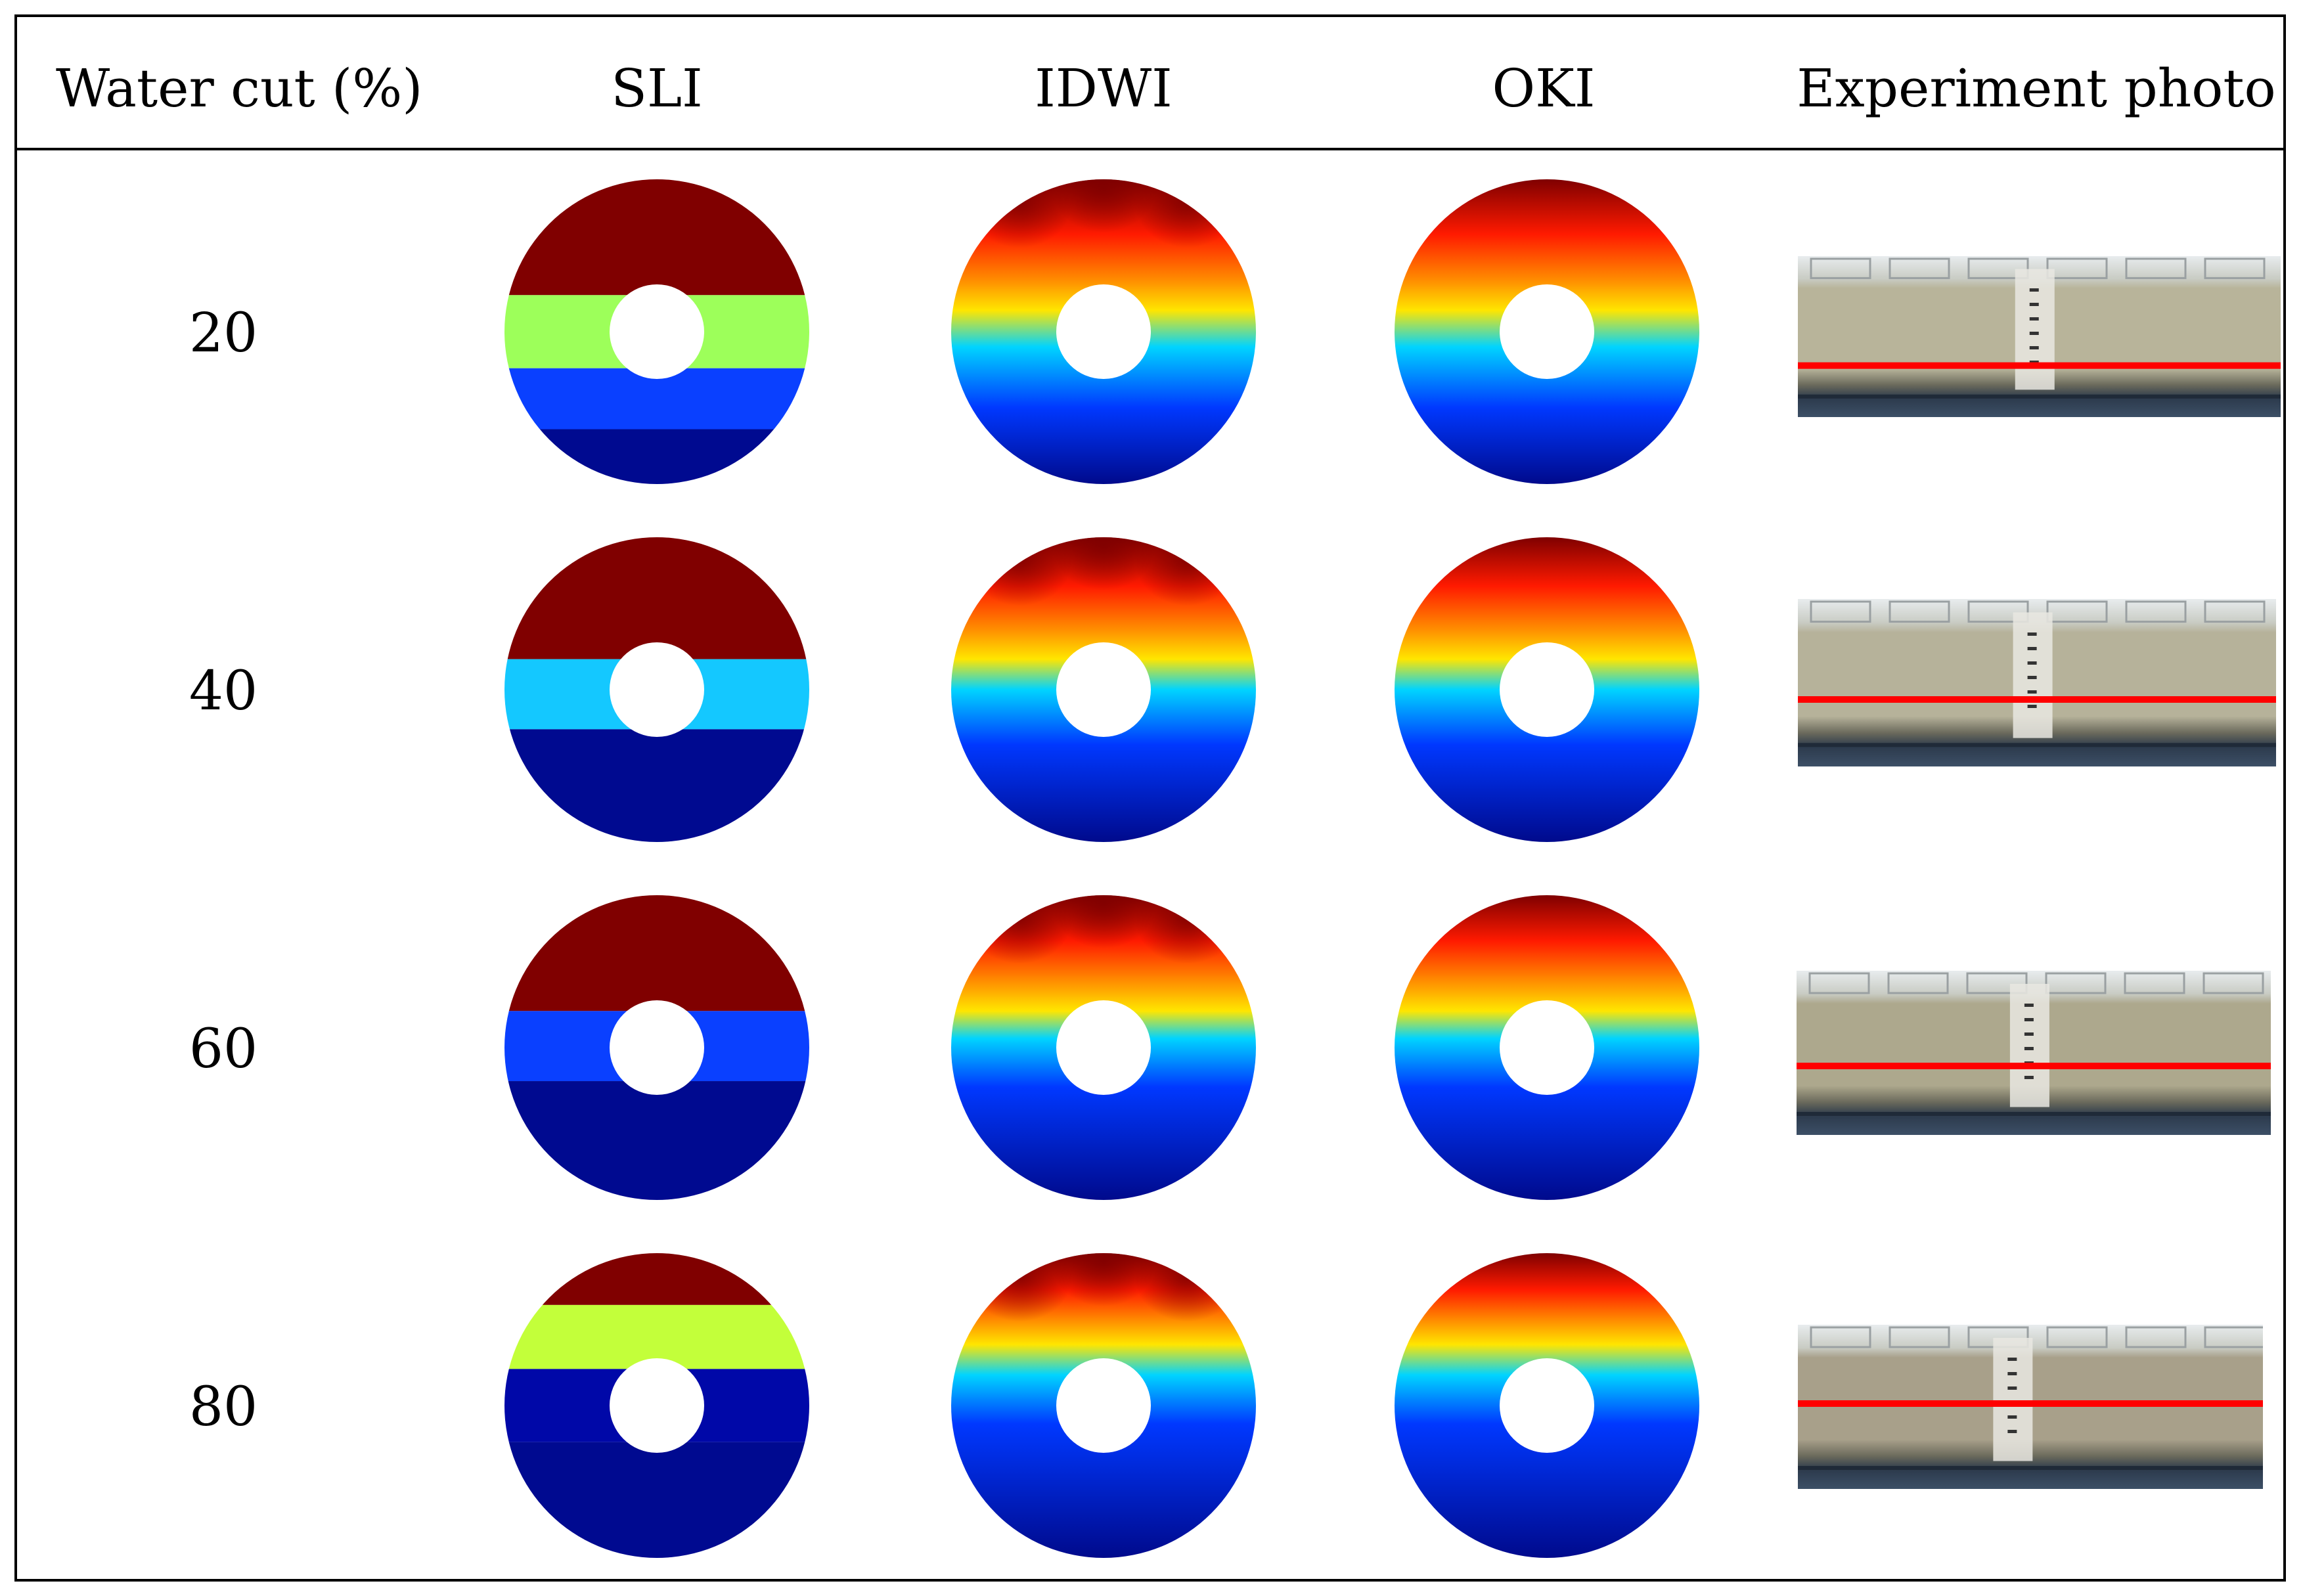 This screenshot has height=1596, width=2303. I want to click on header-sli: SLI, so click(657, 88).